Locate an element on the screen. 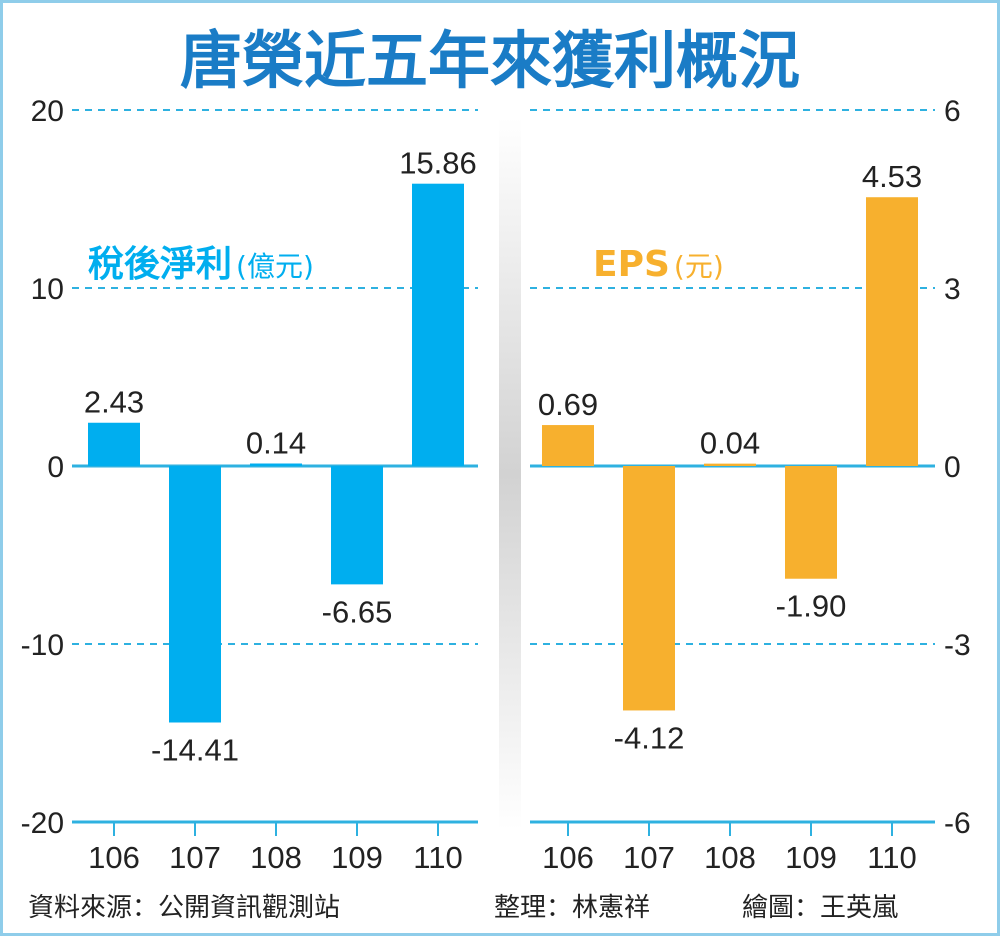 This screenshot has height=936, width=1000. data-label: -4.12 is located at coordinates (649, 737).